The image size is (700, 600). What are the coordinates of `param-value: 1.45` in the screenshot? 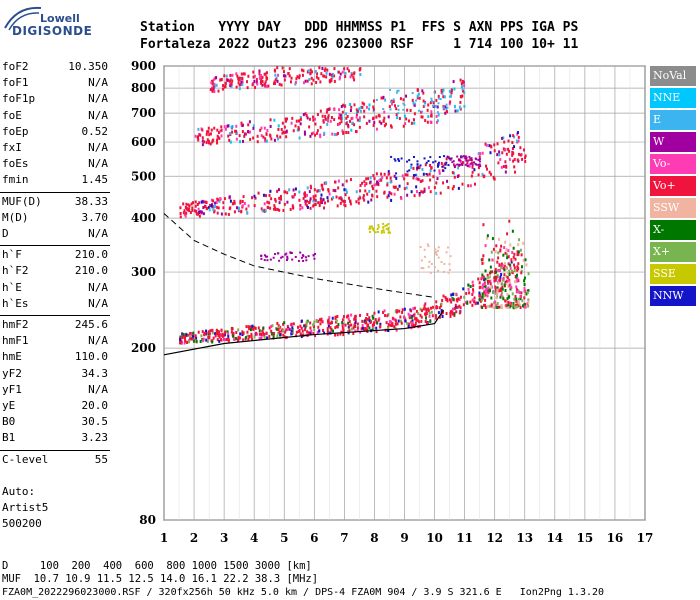 It's located at (95, 180).